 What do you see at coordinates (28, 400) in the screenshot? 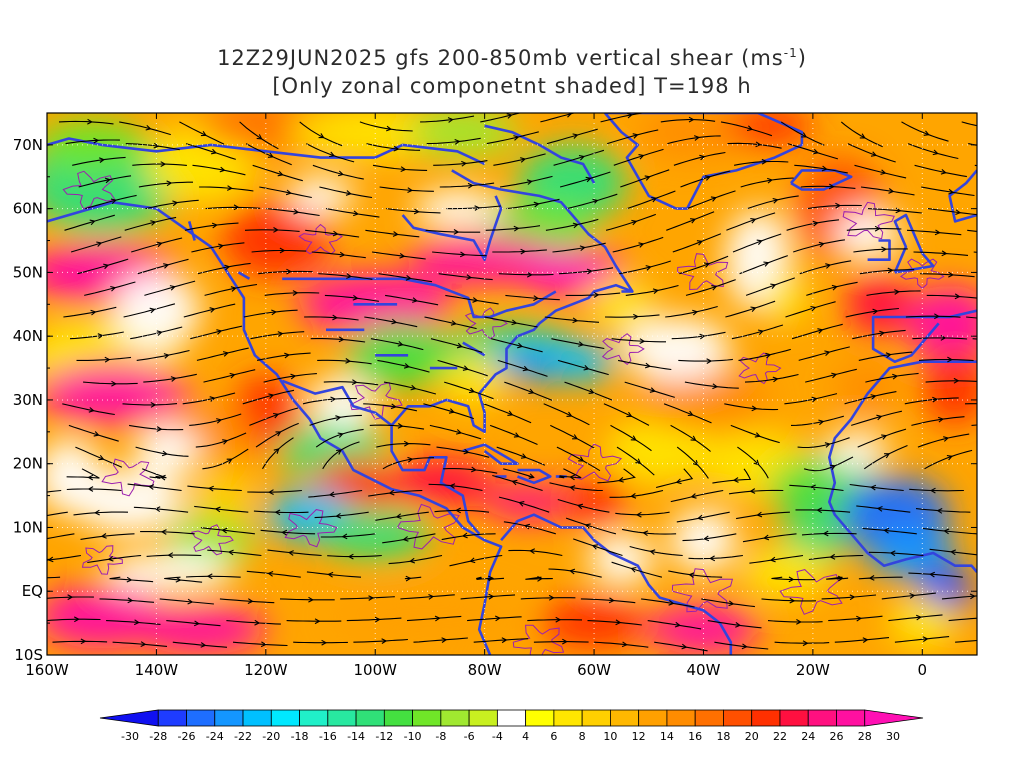
I see `lat-tick-label: 30N` at bounding box center [28, 400].